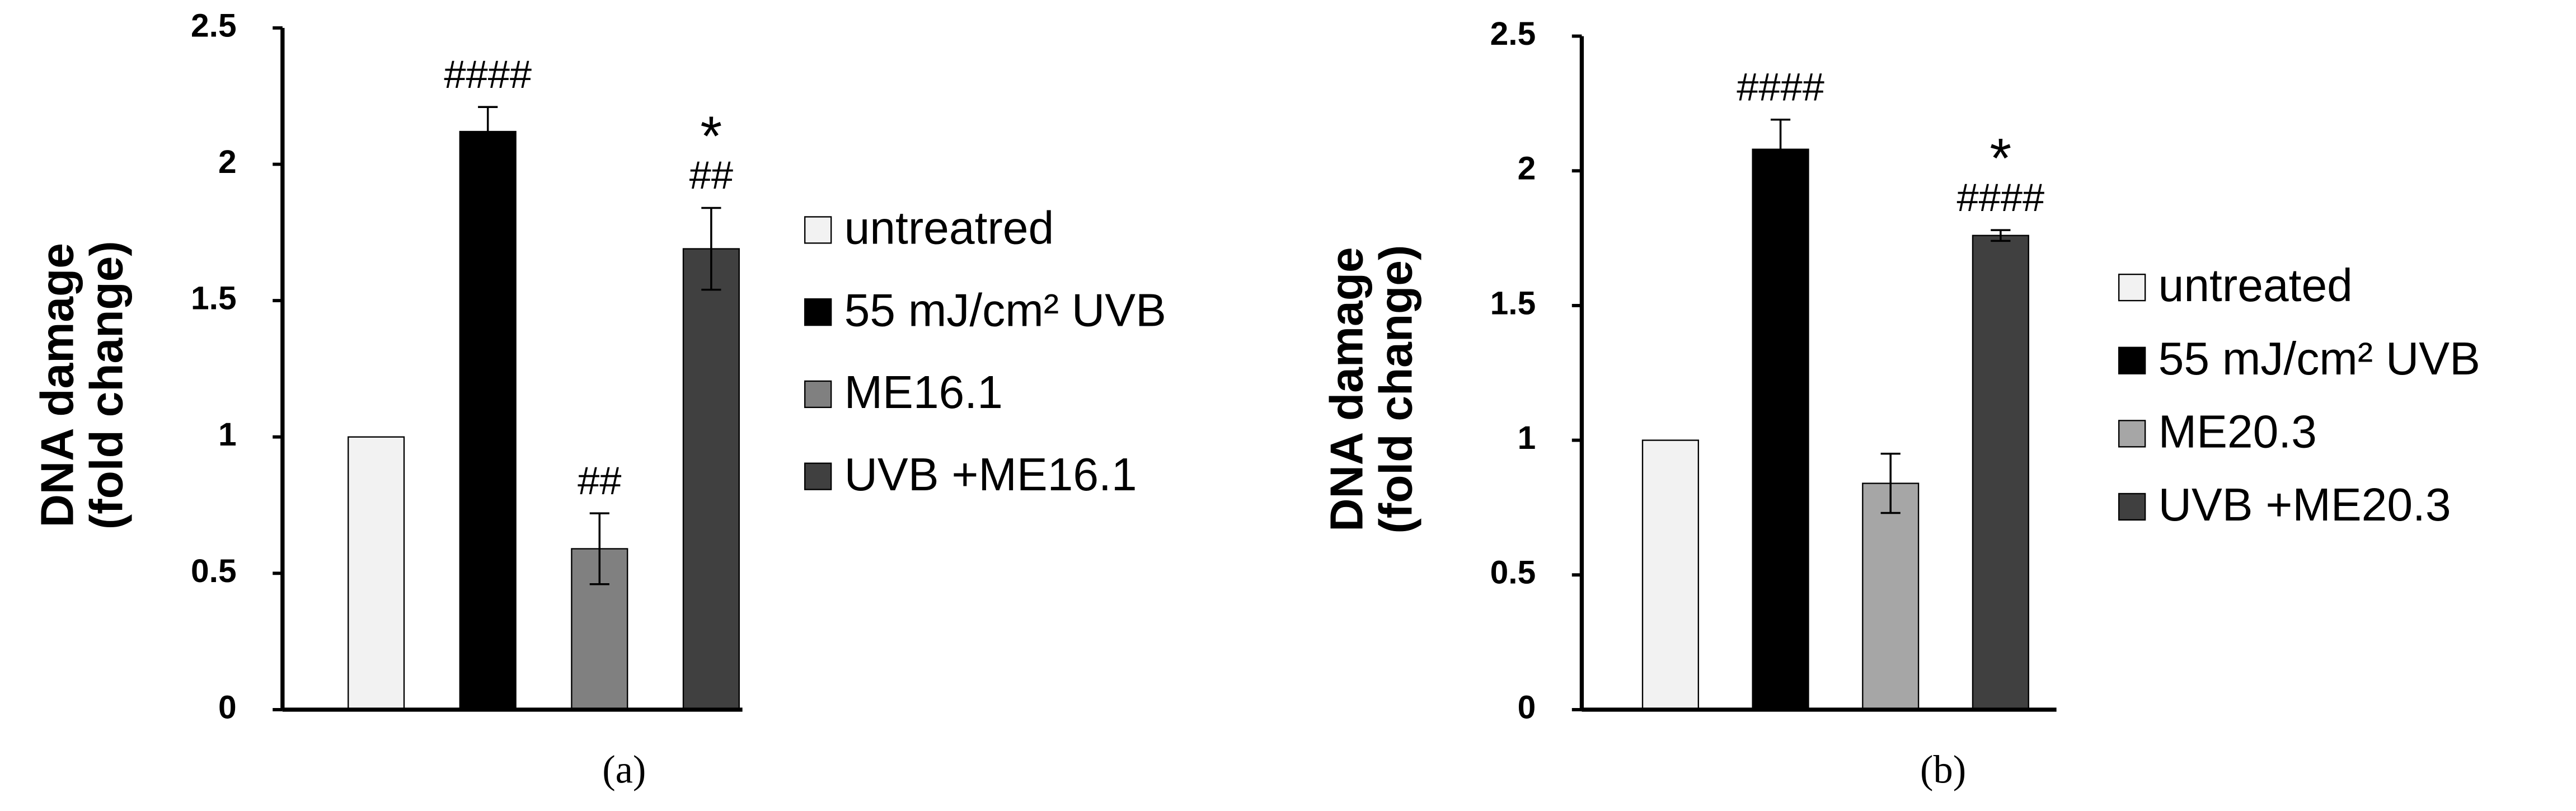 The image size is (2576, 811). What do you see at coordinates (2305, 505) in the screenshot?
I see `legend-label: UVB +ME20.3` at bounding box center [2305, 505].